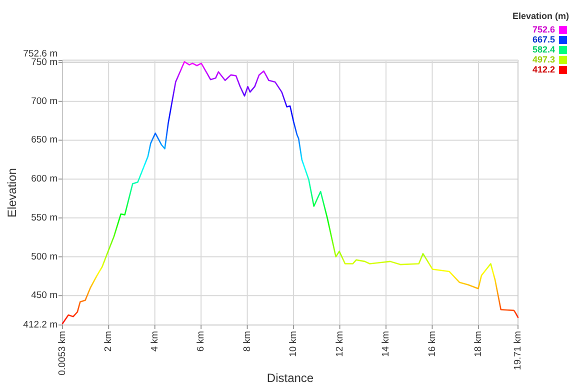  I want to click on color-bar-label: 412.2, so click(543, 69).